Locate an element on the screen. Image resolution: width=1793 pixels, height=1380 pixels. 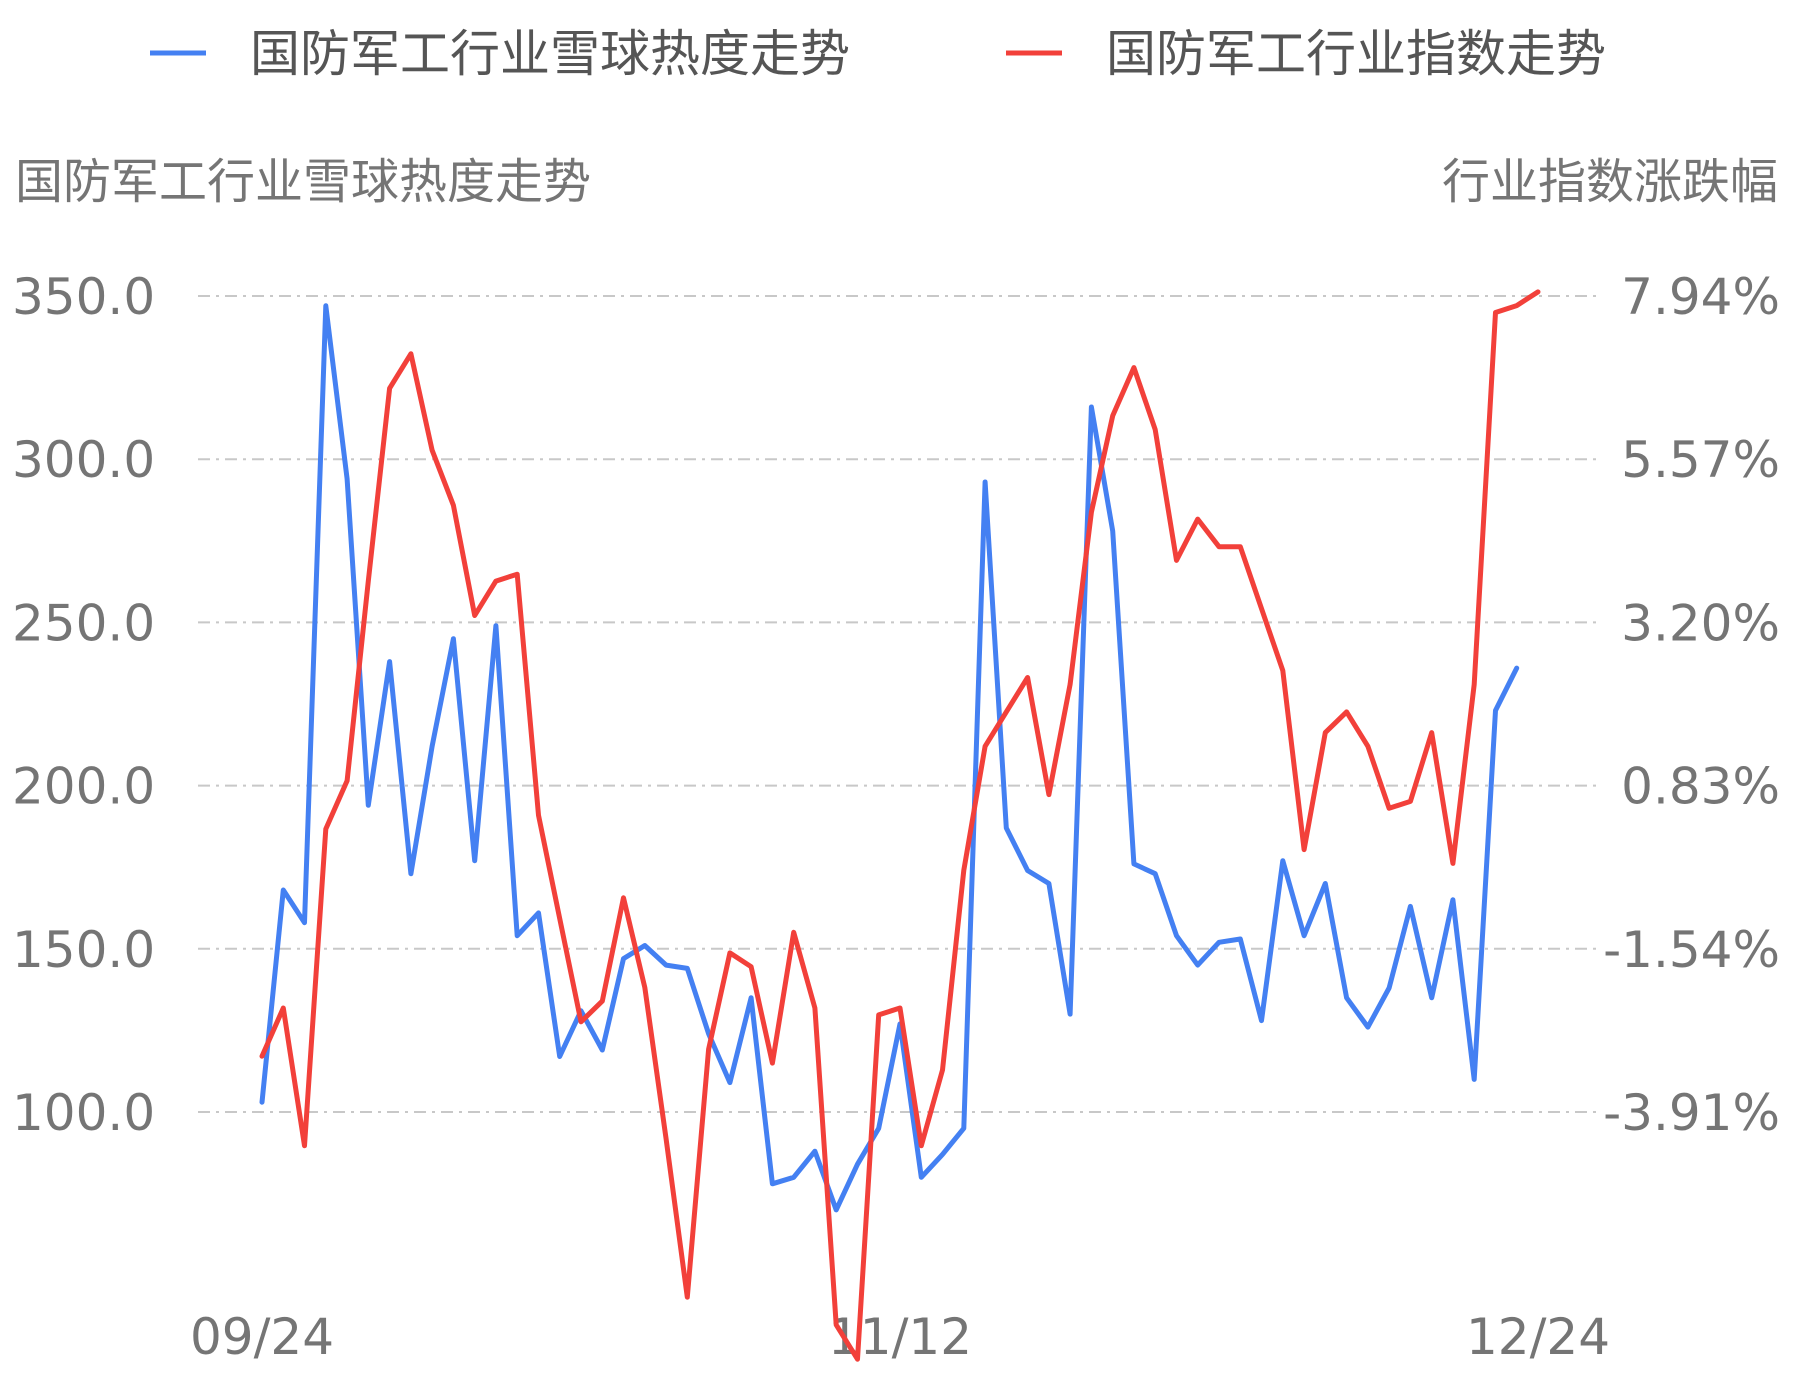
x-axis-ticks: 09/24 11/12 12/24 is located at coordinates (900, 1337).